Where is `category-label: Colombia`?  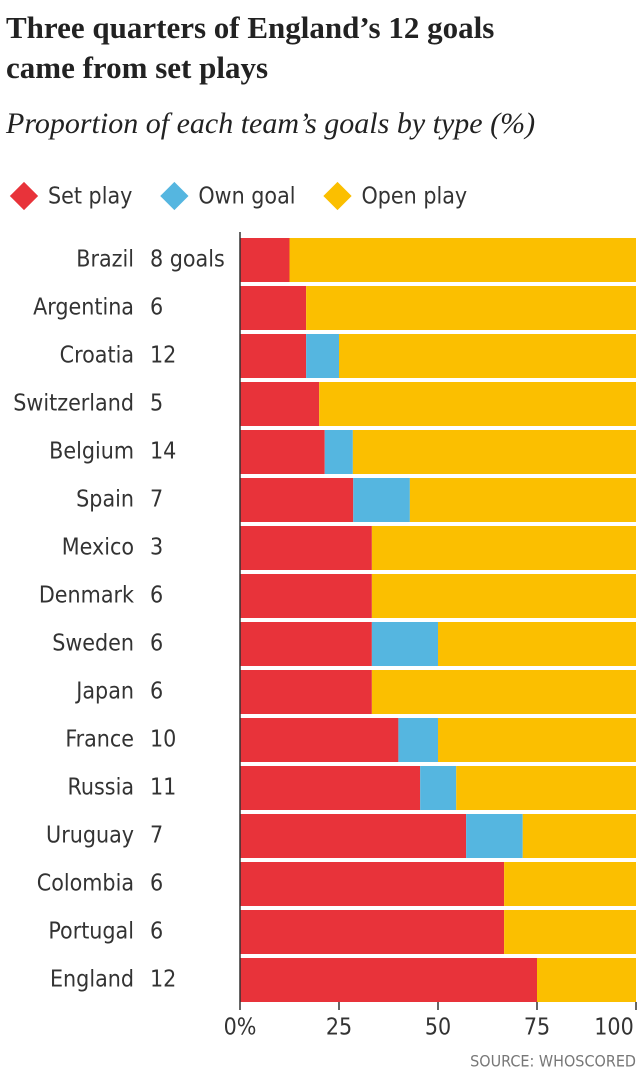
category-label: Colombia is located at coordinates (85, 884).